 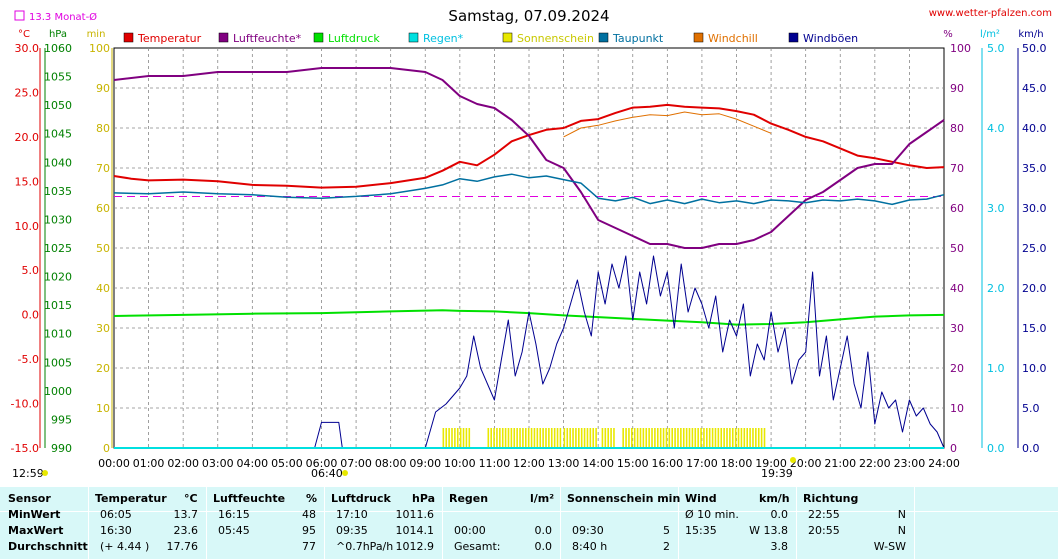 What do you see at coordinates (543, 546) in the screenshot?
I see `stat-cell-rain-val: 0.0` at bounding box center [543, 546].